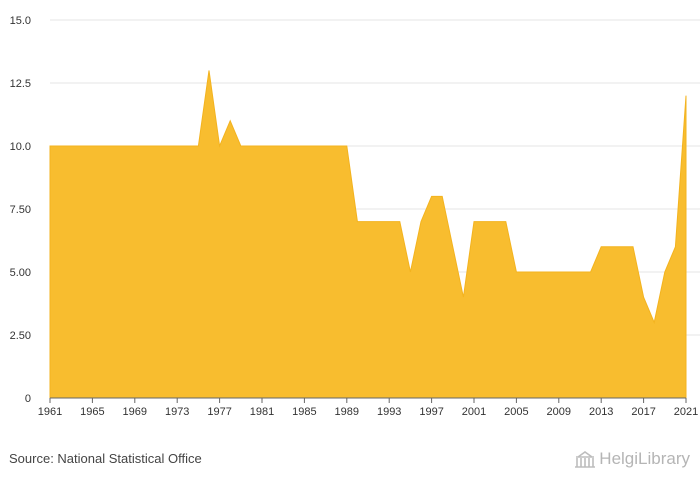 The height and width of the screenshot is (483, 700). What do you see at coordinates (585, 459) in the screenshot?
I see `library-building-icon` at bounding box center [585, 459].